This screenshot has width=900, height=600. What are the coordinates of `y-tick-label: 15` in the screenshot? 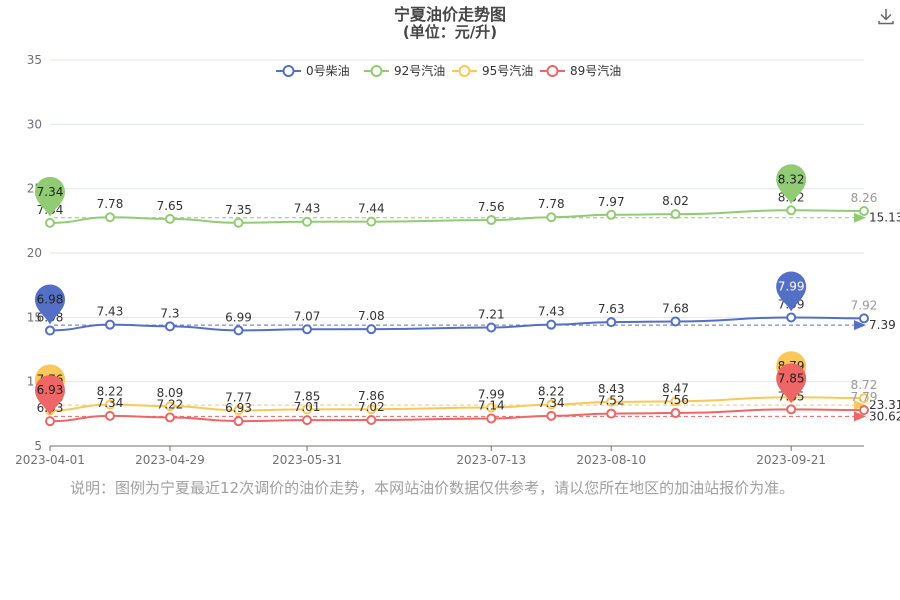 It's located at (34, 317).